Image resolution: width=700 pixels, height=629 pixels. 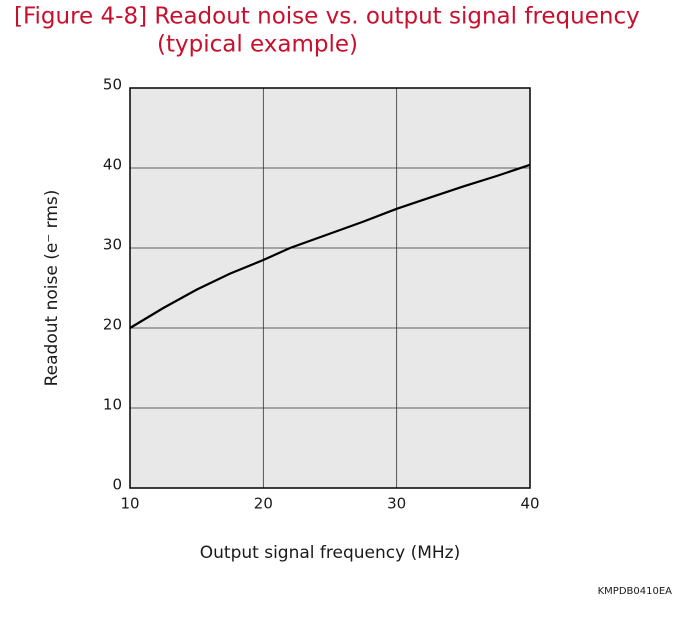 I want to click on y-tick-label: 30, so click(x=112, y=245).